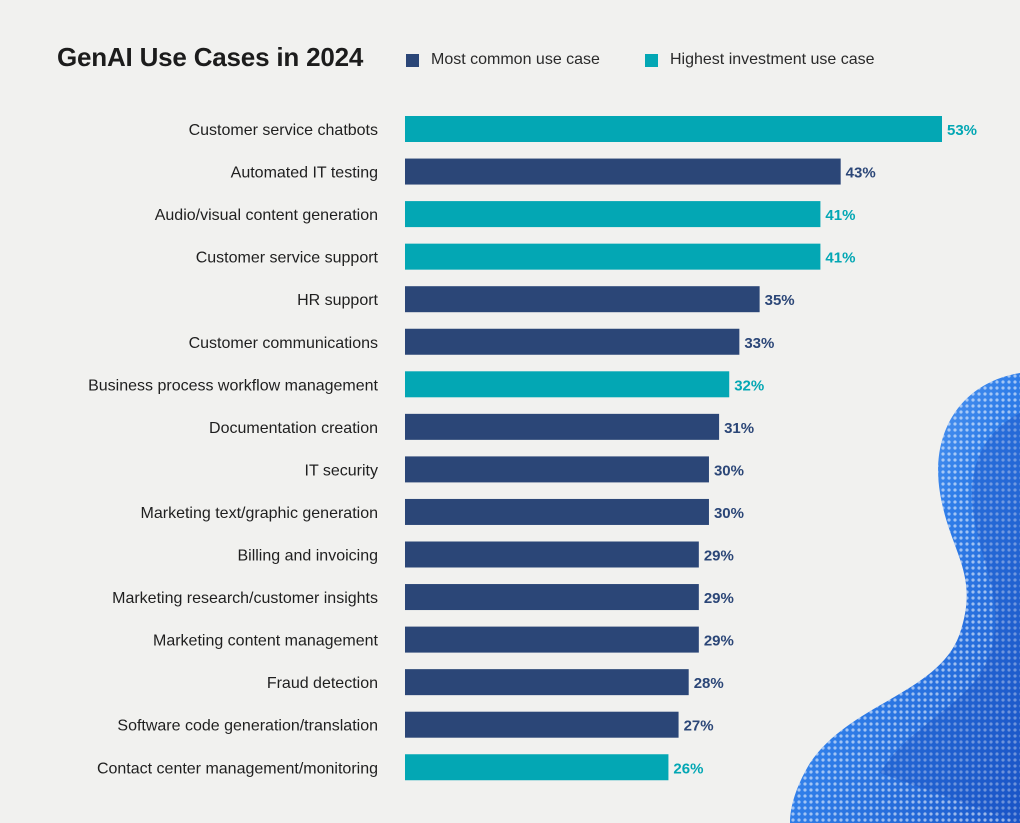 This screenshot has height=823, width=1020. Describe the element at coordinates (780, 300) in the screenshot. I see `value-label: 35%` at that location.